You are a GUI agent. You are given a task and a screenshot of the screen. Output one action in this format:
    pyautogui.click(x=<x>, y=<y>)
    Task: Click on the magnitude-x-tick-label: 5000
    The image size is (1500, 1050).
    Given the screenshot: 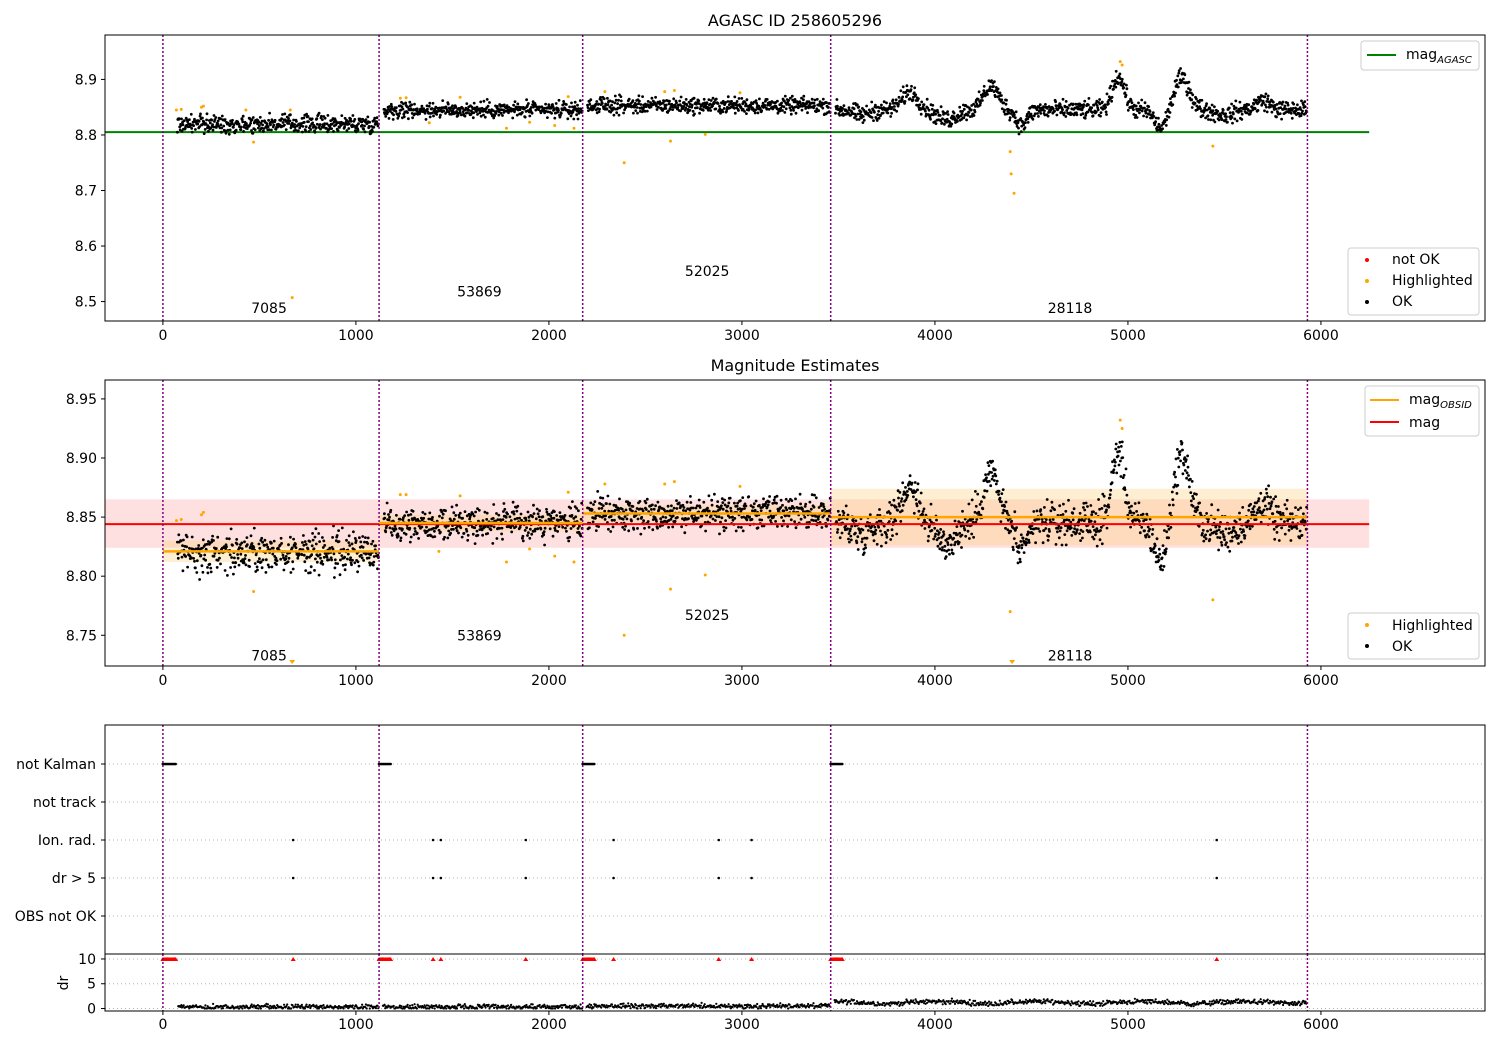 What is the action you would take?
    pyautogui.click(x=1128, y=681)
    